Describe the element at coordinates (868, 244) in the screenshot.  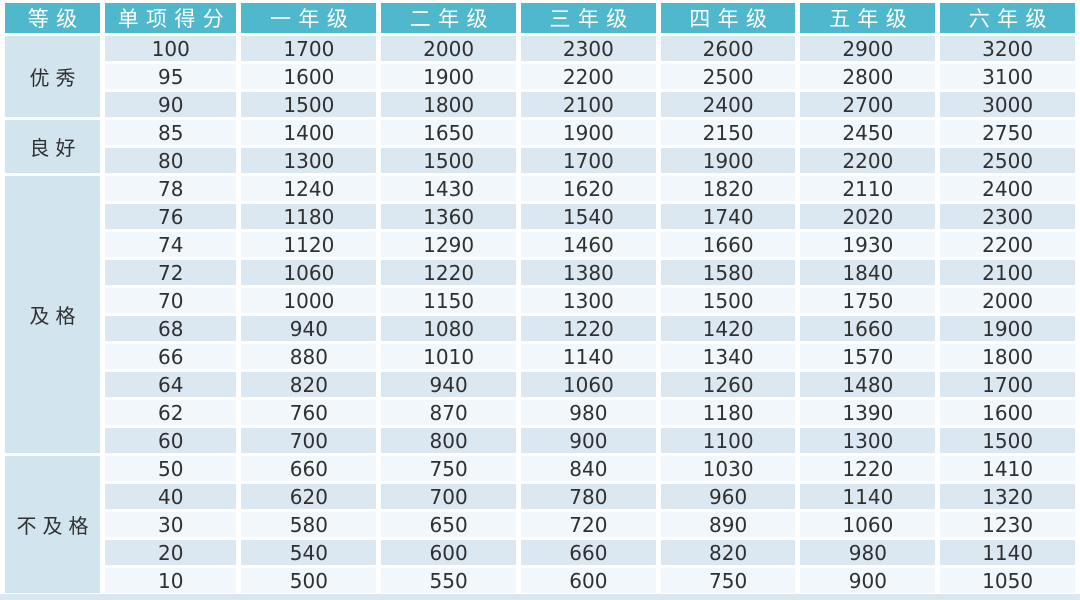
I see `value-cell: 1930` at that location.